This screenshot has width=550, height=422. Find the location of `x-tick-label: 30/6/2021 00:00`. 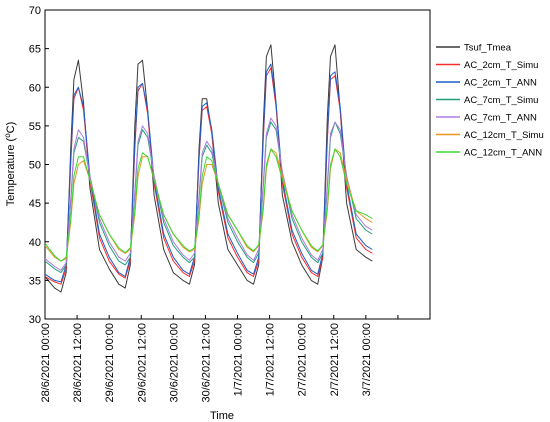

x-tick-label: 30/6/2021 00:00 is located at coordinates (174, 363).